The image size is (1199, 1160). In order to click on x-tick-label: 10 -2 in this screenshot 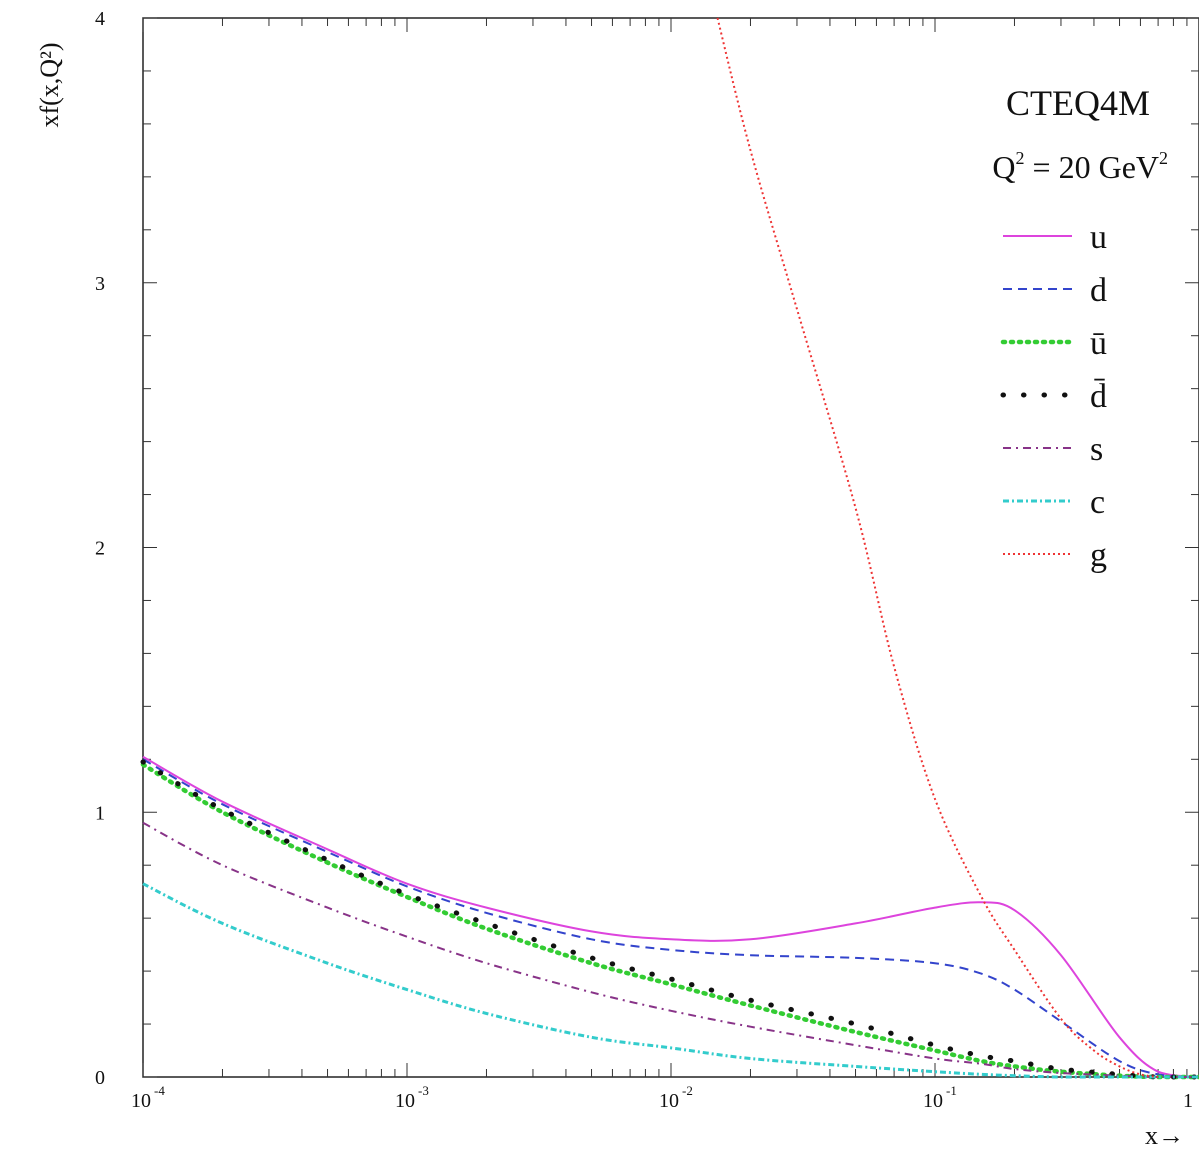, I will do `click(676, 1097)`.